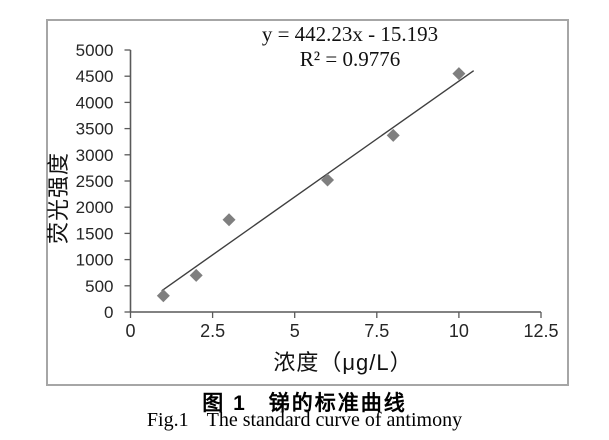 The width and height of the screenshot is (609, 440). I want to click on x-tick-label: 10, so click(459, 331).